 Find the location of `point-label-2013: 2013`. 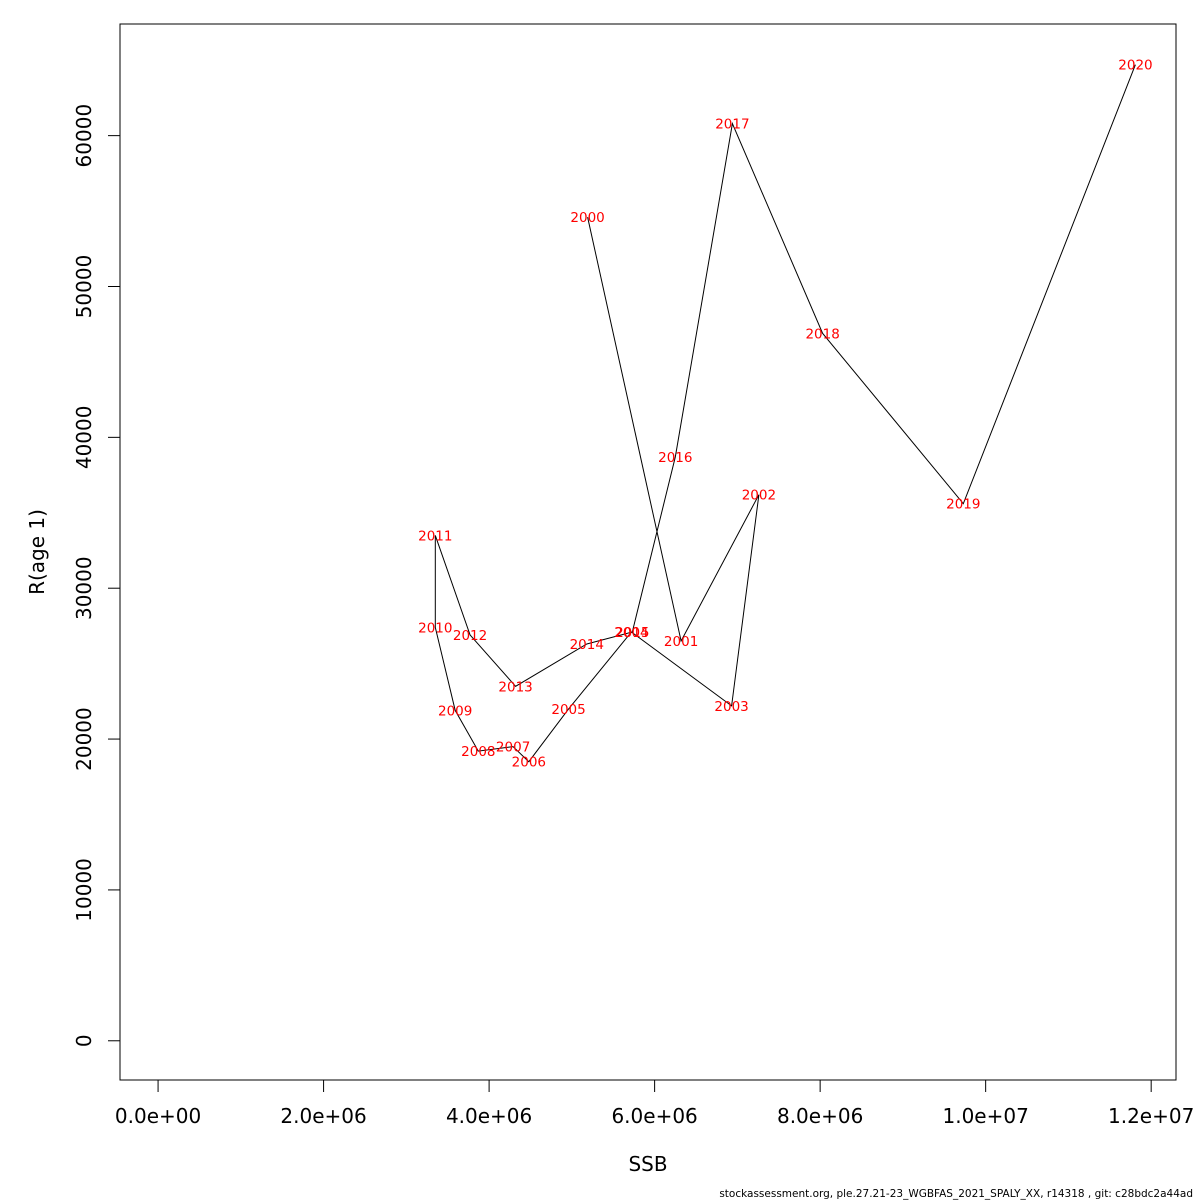

point-label-2013: 2013 is located at coordinates (515, 687).